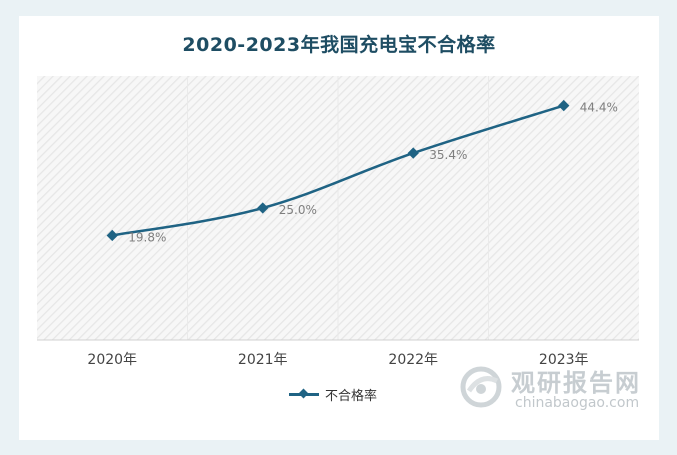 The image size is (677, 455). I want to click on legend: 不合格率, so click(333, 394).